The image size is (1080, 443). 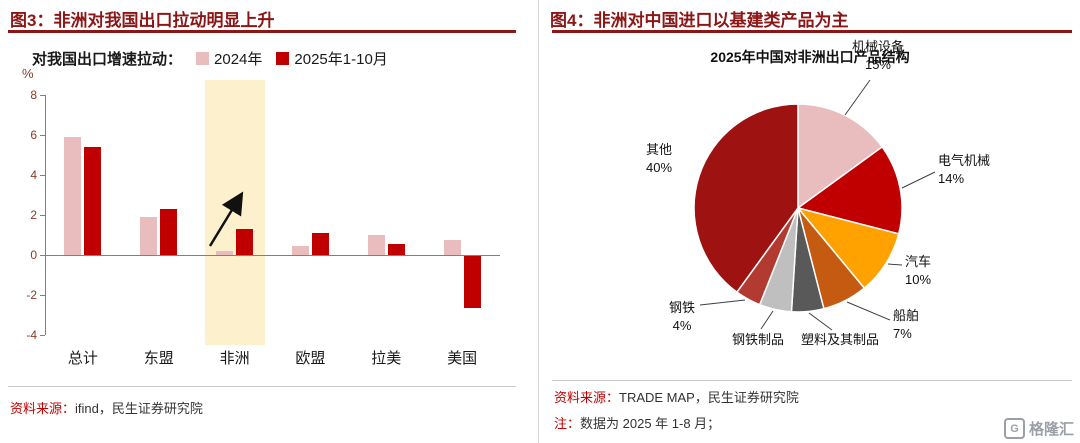 What do you see at coordinates (283, 58) in the screenshot?
I see `legend-swatch-2025-icon` at bounding box center [283, 58].